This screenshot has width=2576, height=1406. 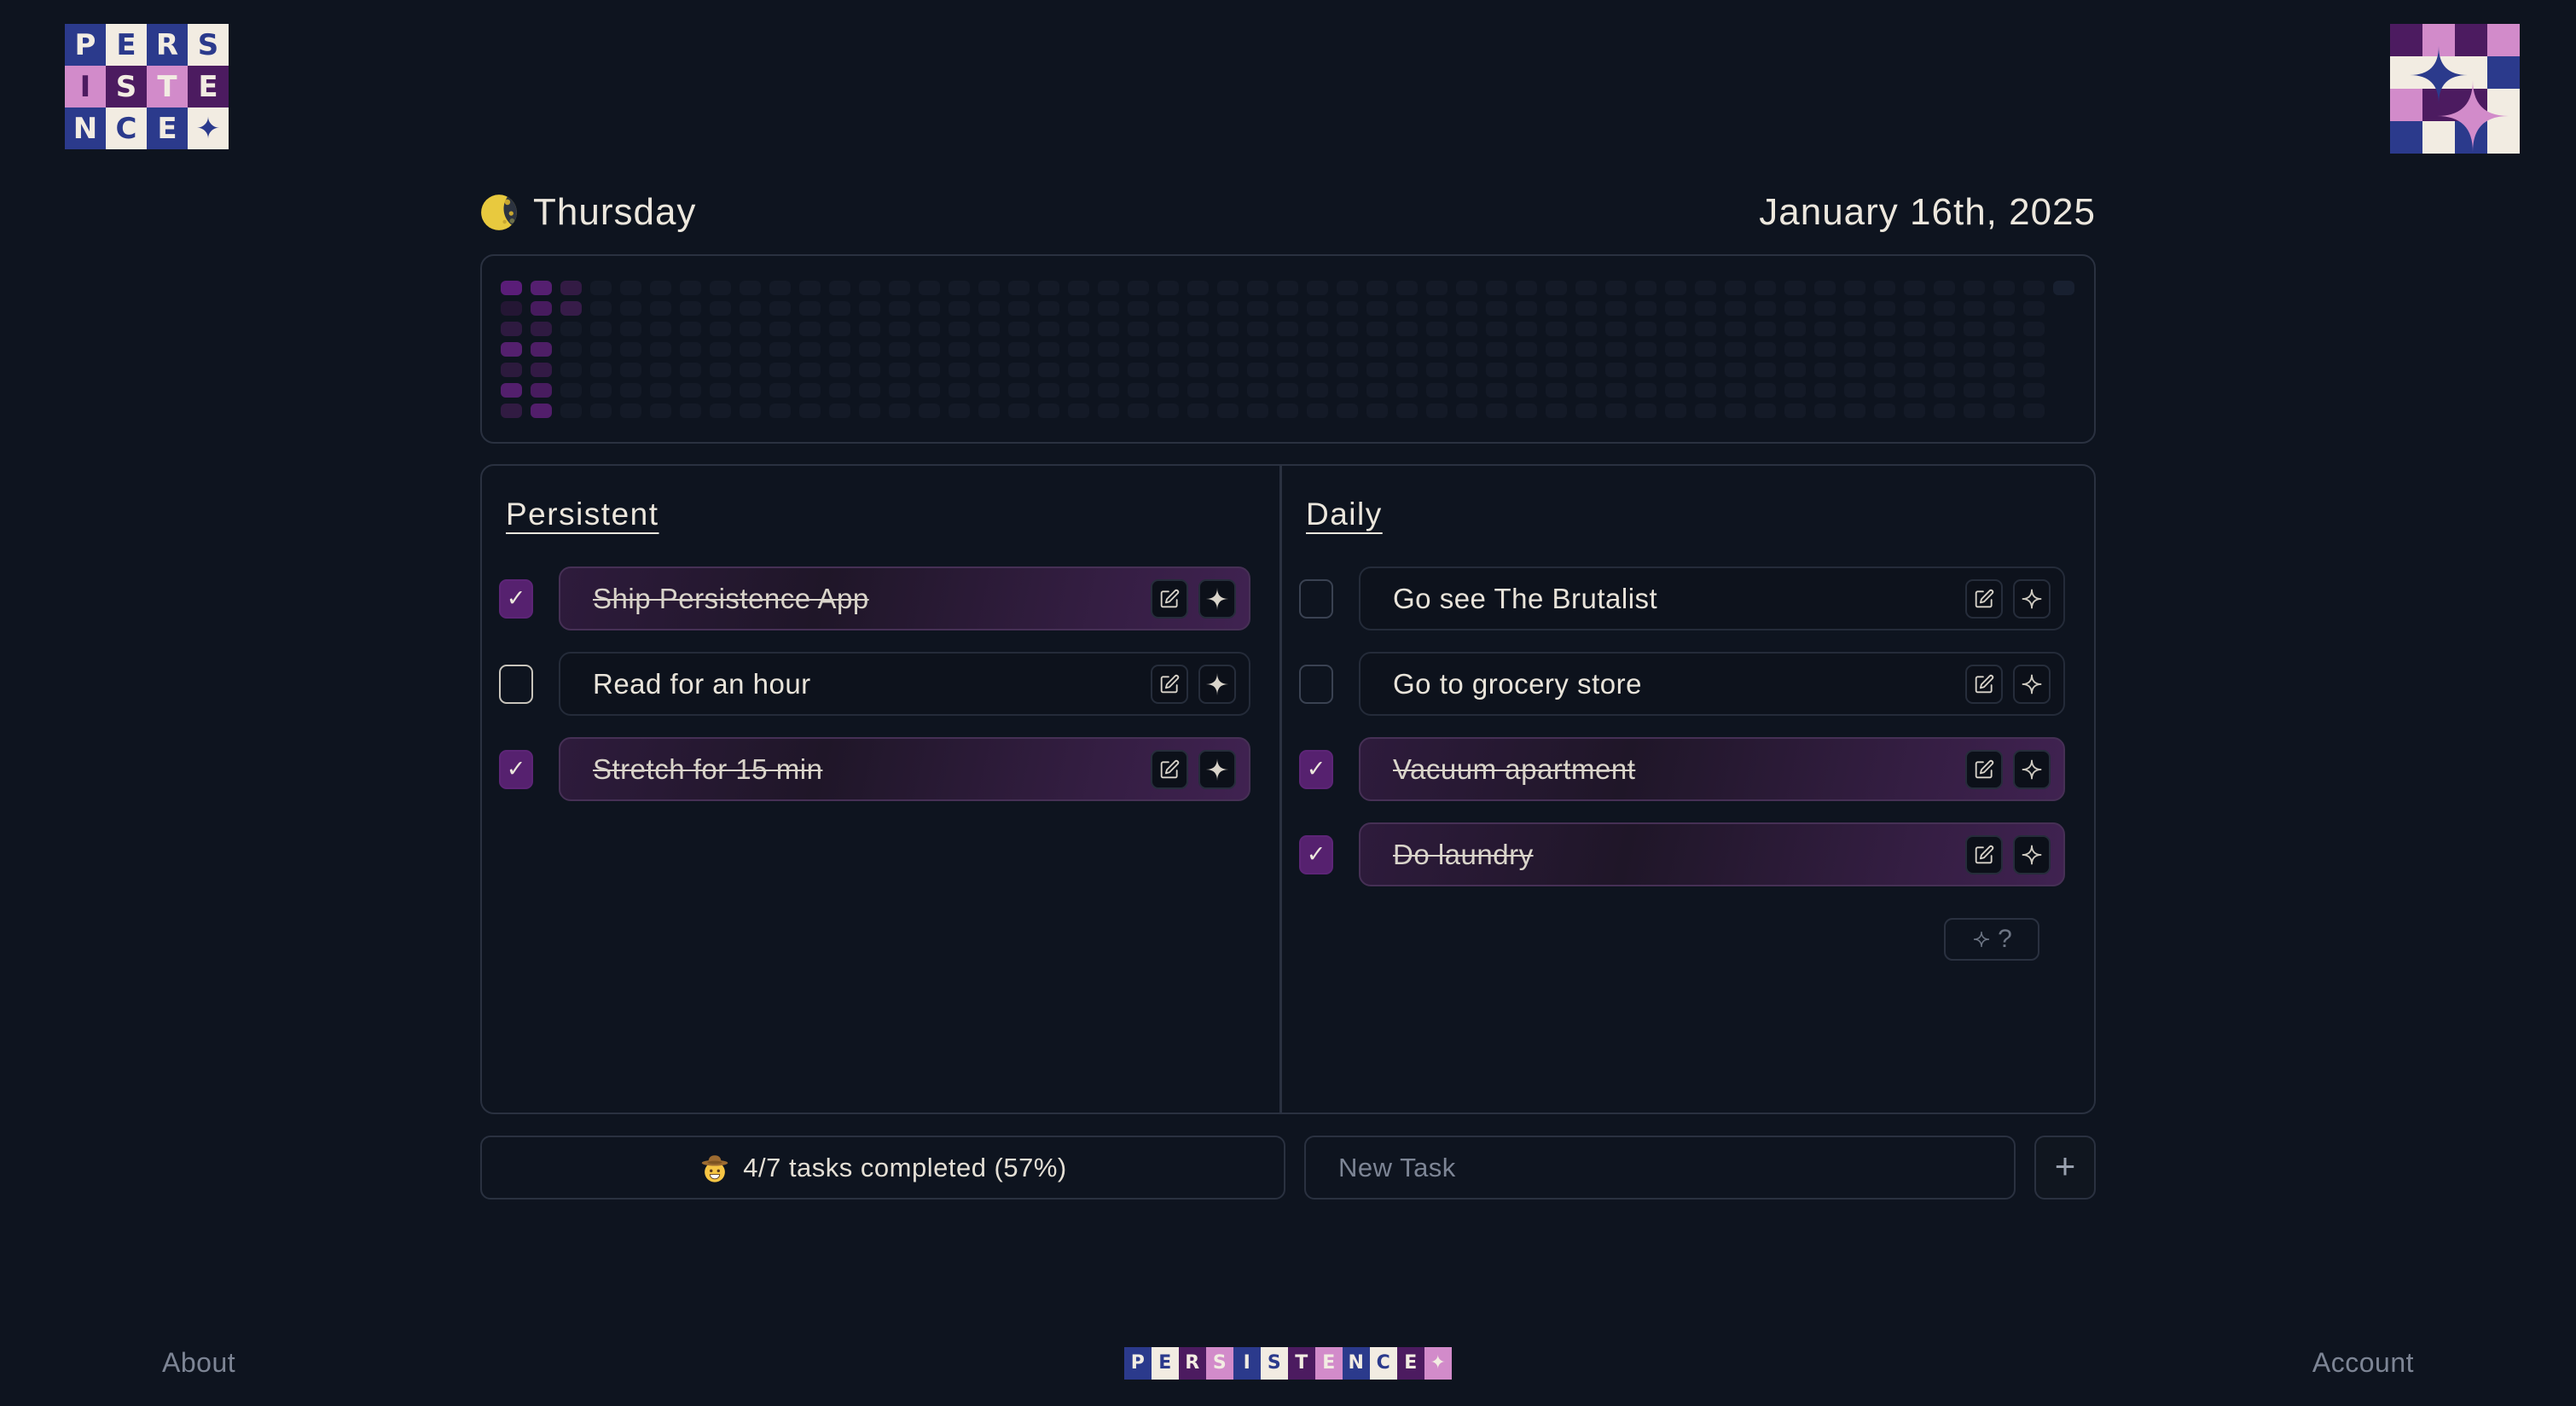 I want to click on app-logo: P E R S I S T E N C E ✦, so click(x=147, y=86).